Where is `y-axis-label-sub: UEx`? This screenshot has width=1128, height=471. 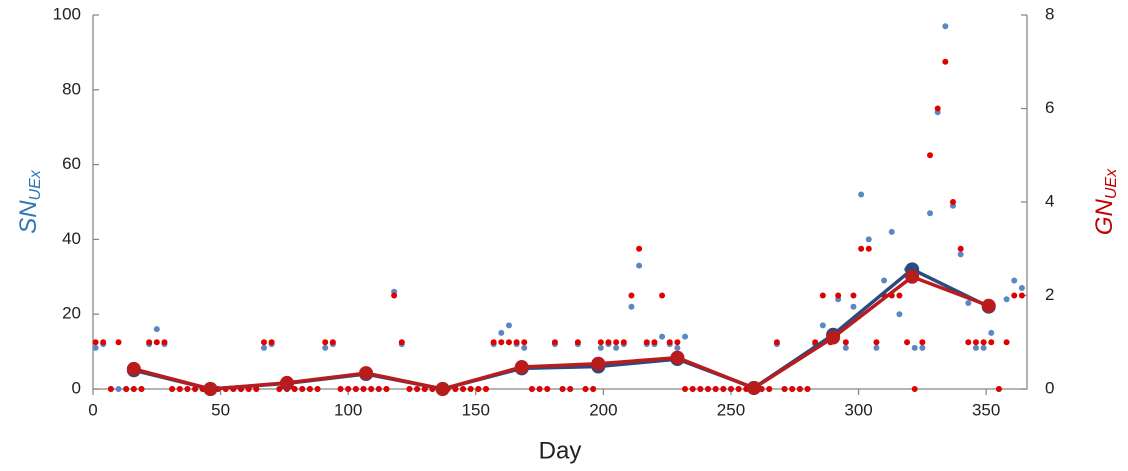 y-axis-label-sub: UEx is located at coordinates (35, 184).